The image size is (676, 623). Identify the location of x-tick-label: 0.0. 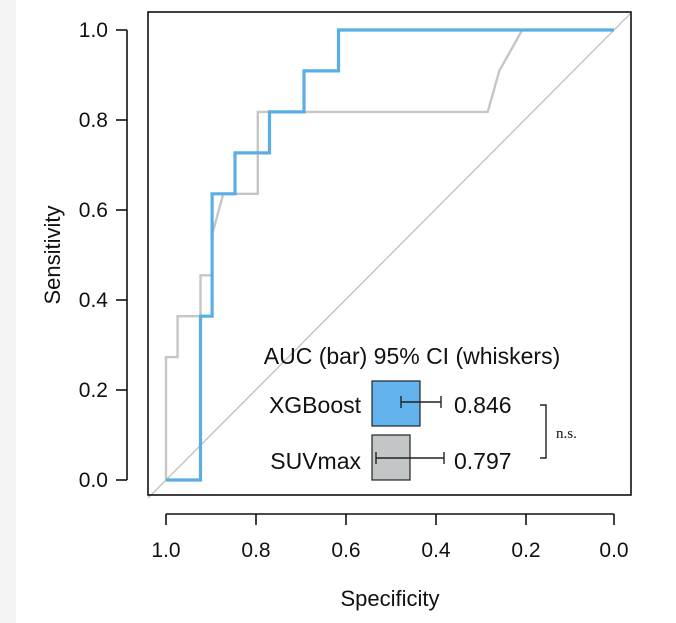
(613, 550).